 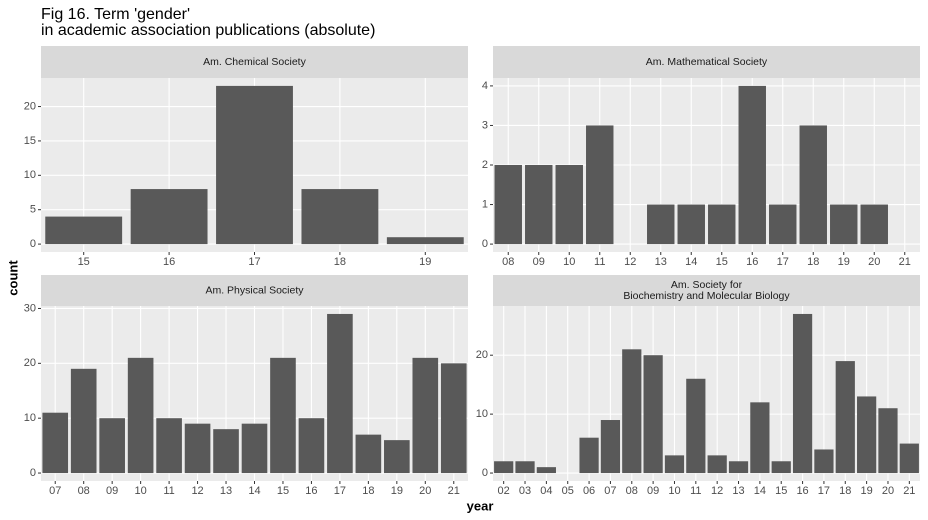 What do you see at coordinates (569, 262) in the screenshot?
I see `x-tick-label: 10` at bounding box center [569, 262].